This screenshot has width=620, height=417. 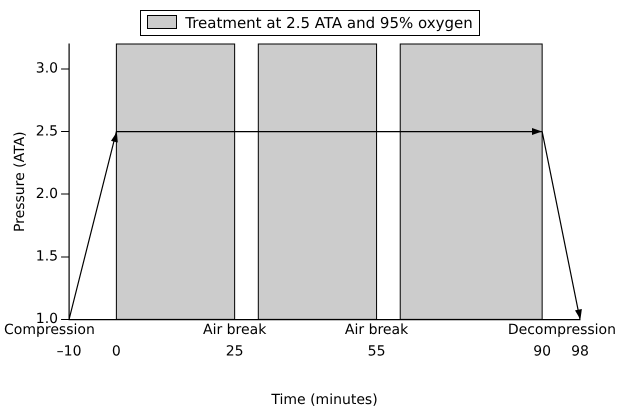 What do you see at coordinates (324, 400) in the screenshot?
I see `x-axis-title: Time (minutes)` at bounding box center [324, 400].